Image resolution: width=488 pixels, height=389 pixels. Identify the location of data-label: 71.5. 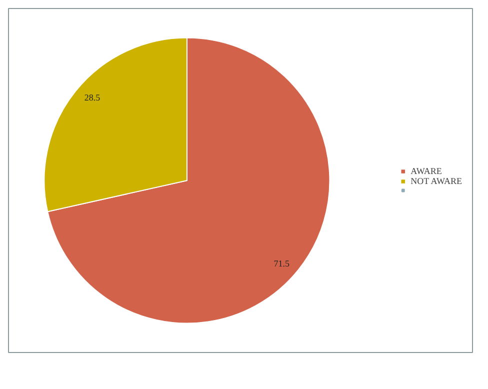
(282, 263).